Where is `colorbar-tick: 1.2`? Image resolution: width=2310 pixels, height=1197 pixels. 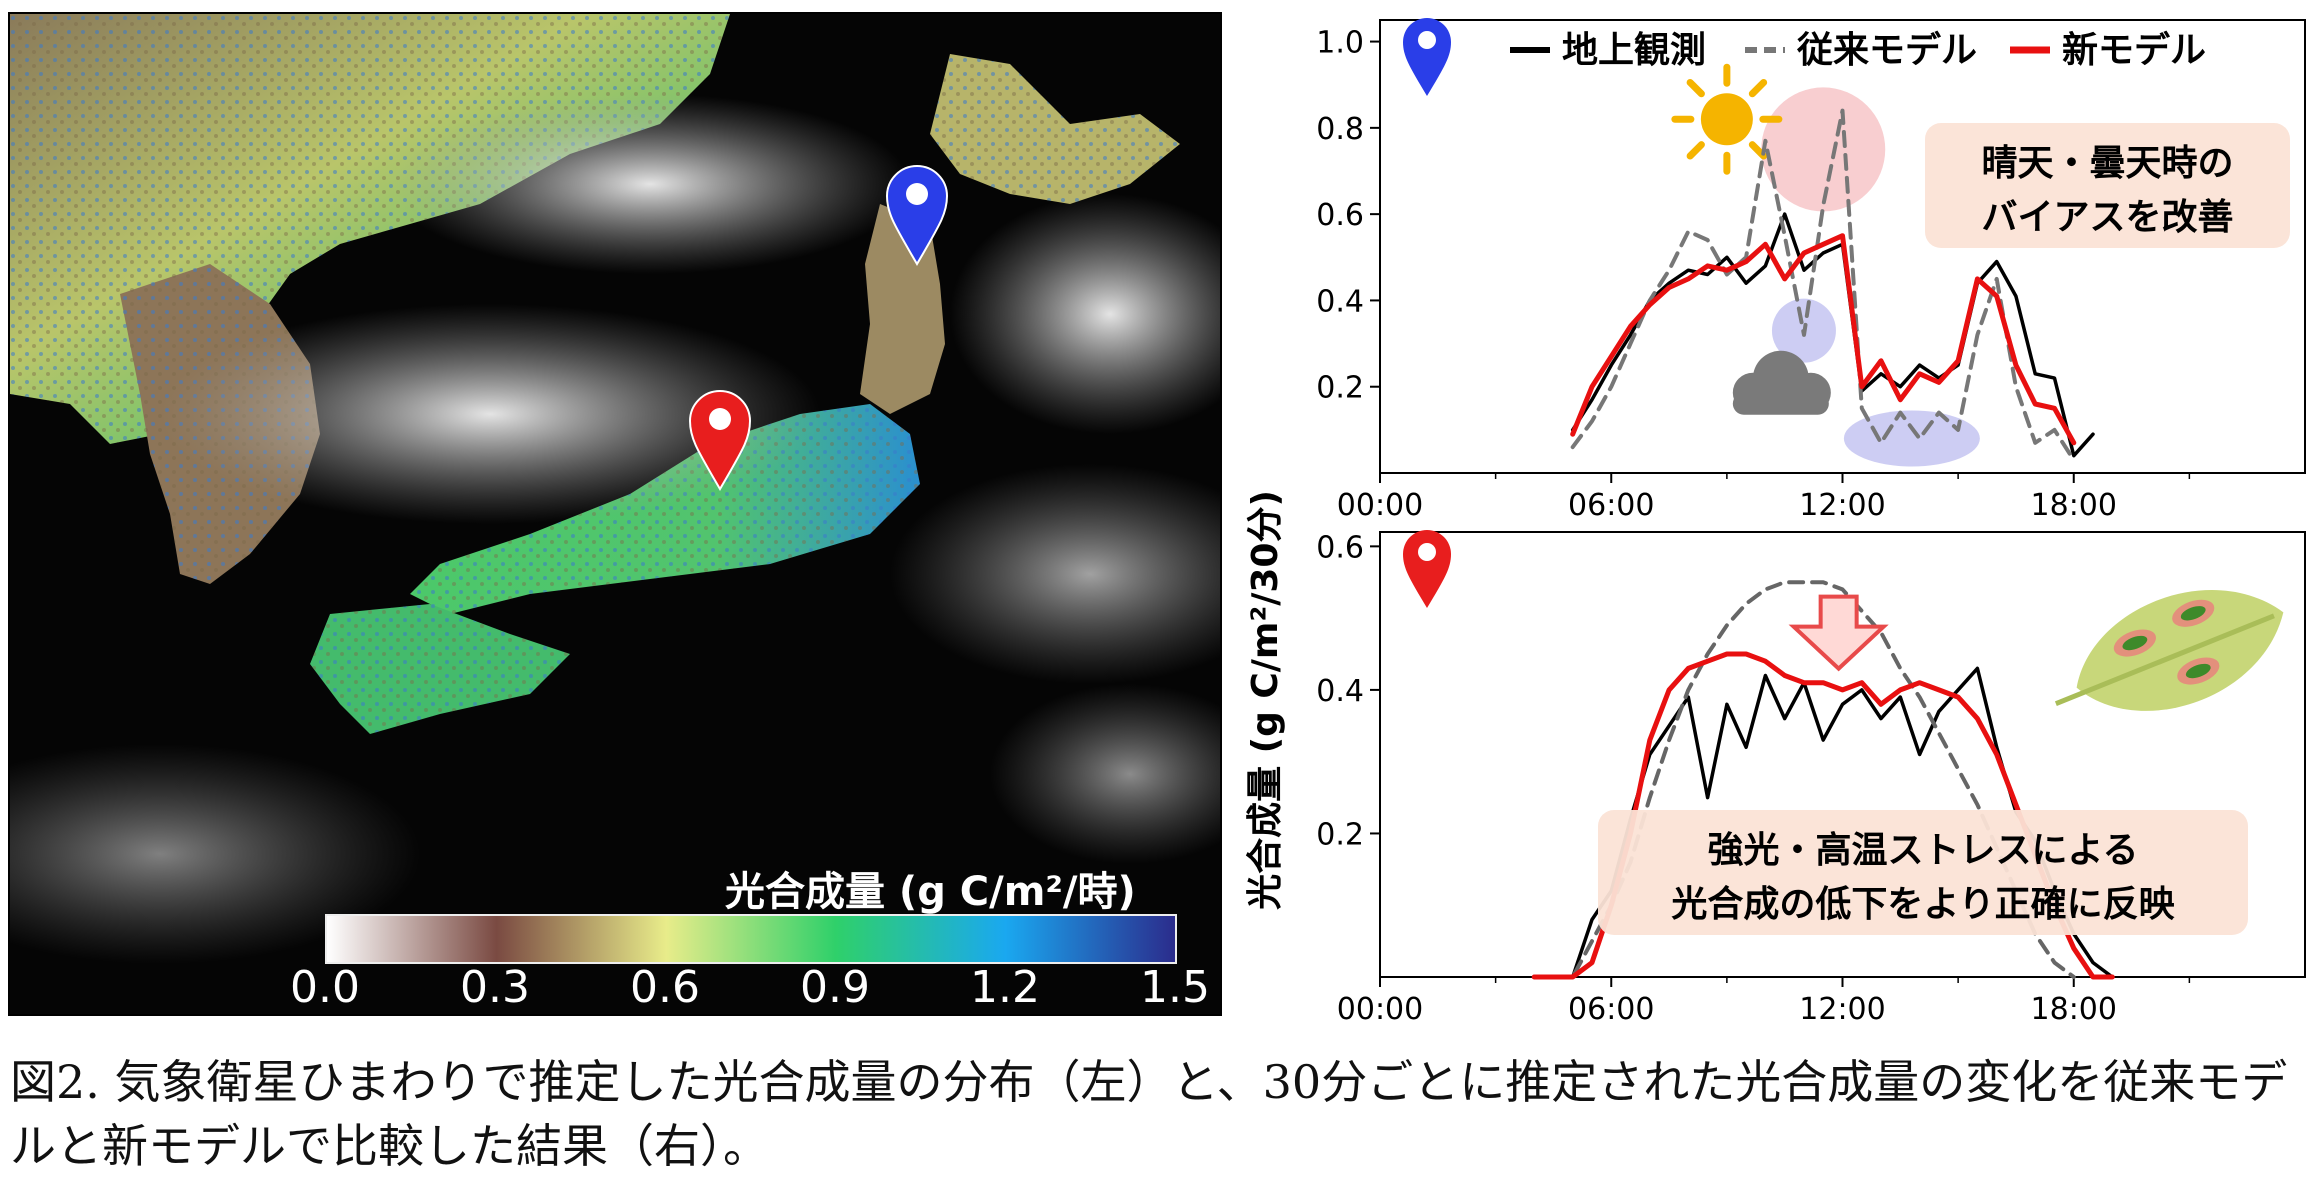
colorbar-tick: 1.2 is located at coordinates (1005, 987).